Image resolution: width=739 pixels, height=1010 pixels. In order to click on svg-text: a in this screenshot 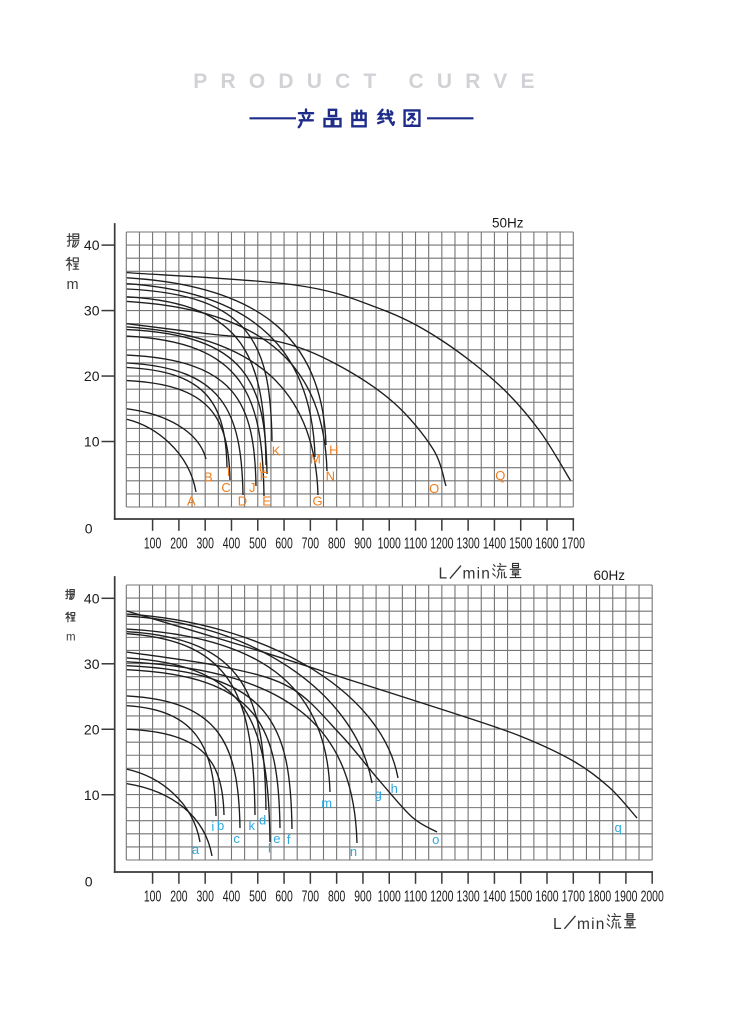, I will do `click(196, 849)`.